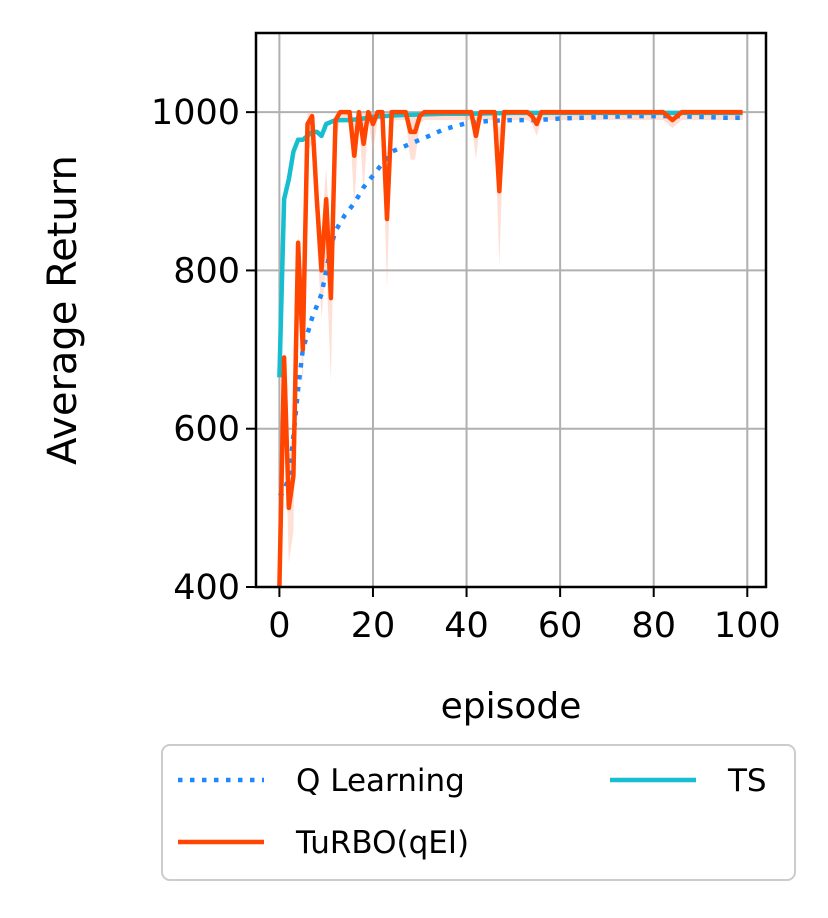  I want to click on x-tick-label: 80, so click(653, 626).